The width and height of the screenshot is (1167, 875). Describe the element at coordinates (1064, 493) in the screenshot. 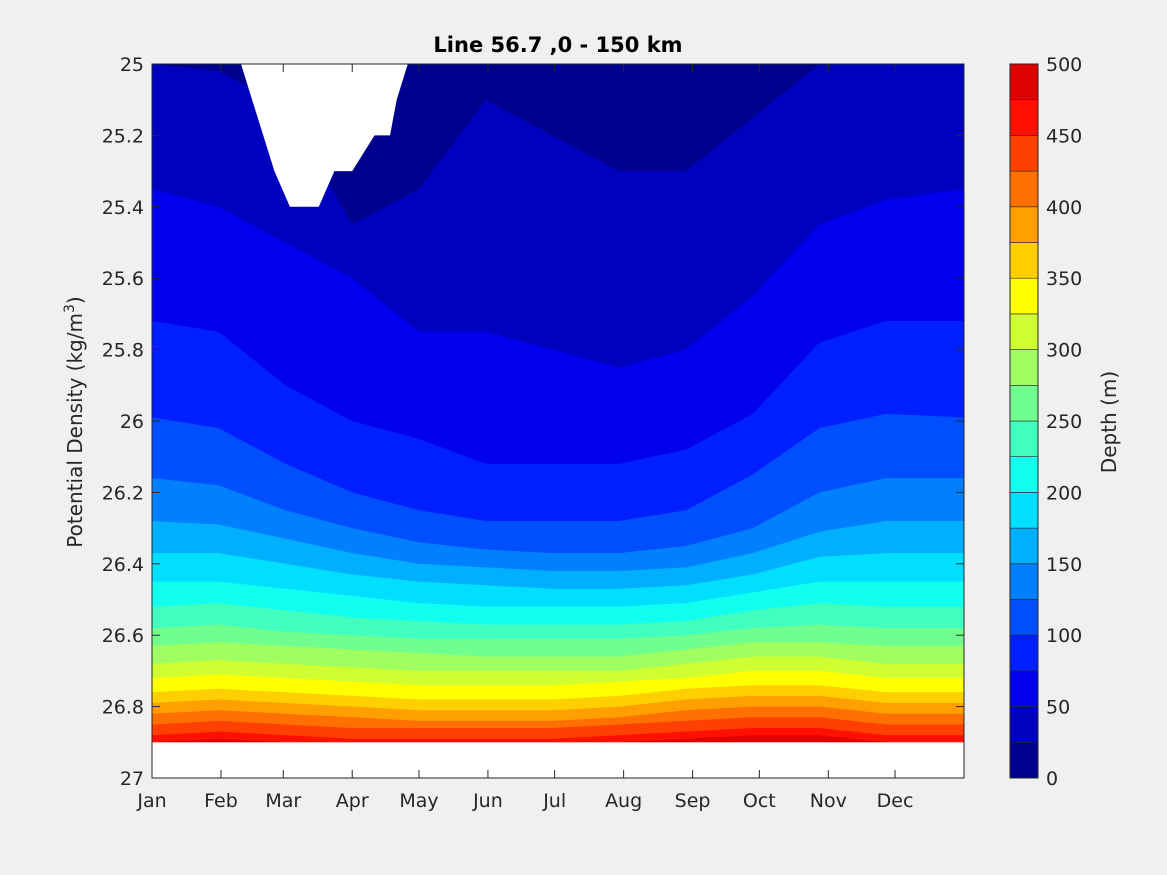

I see `colorbar-tick-label: 200` at that location.